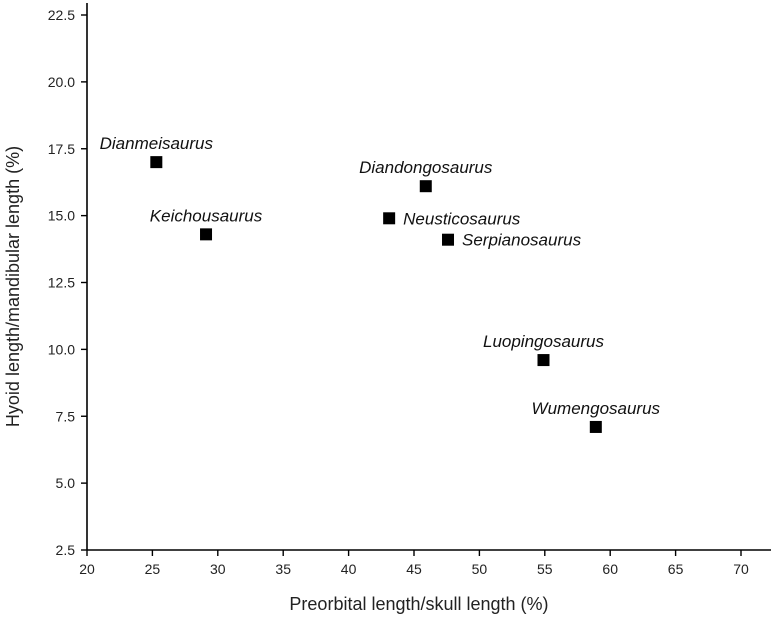 The height and width of the screenshot is (617, 774). What do you see at coordinates (480, 569) in the screenshot?
I see `x-tick-label: 50` at bounding box center [480, 569].